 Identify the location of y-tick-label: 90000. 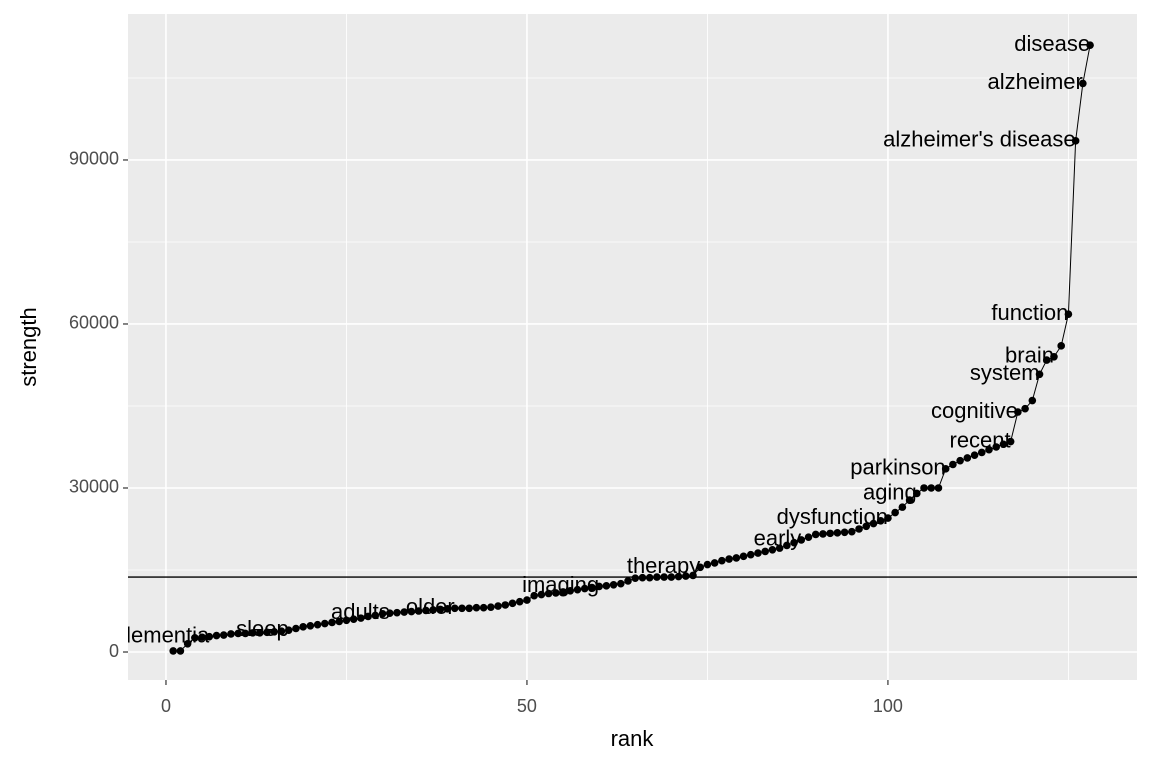
(94, 159).